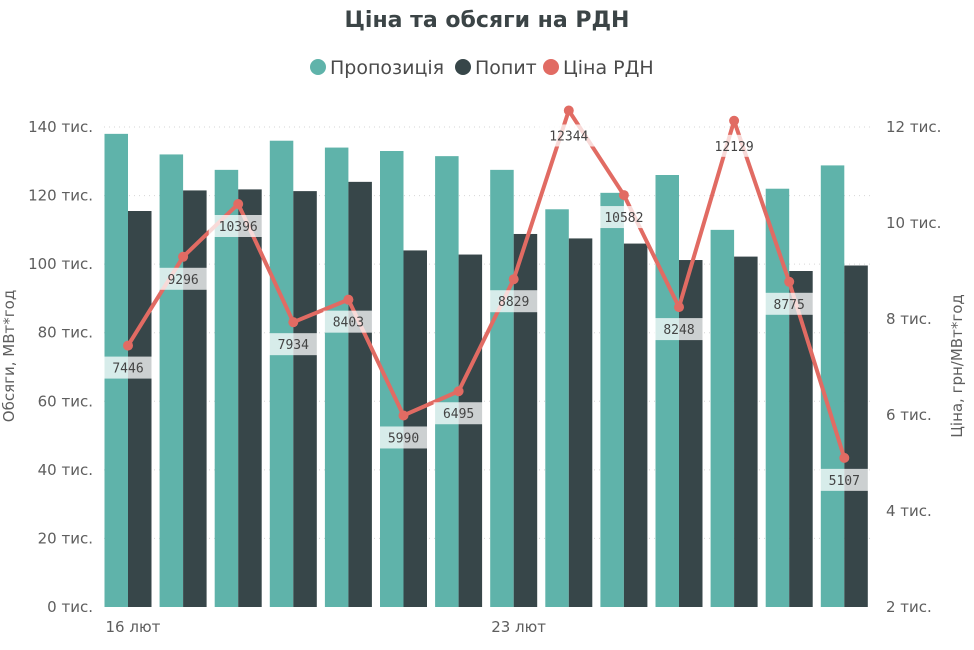 This screenshot has width=974, height=650. I want to click on price-data-label: 6495, so click(458, 414).